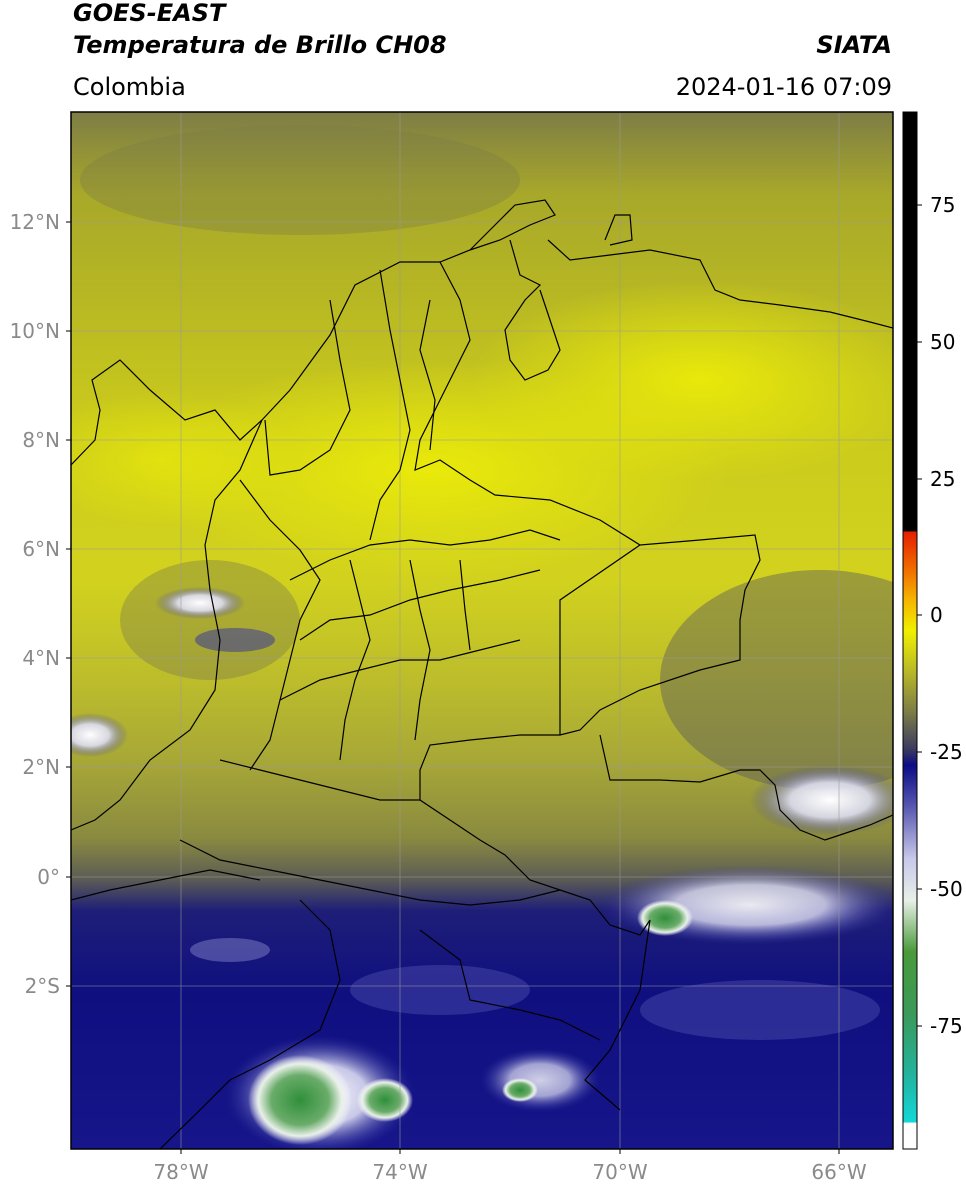  Describe the element at coordinates (129, 87) in the screenshot. I see `region-label: Colombia` at that location.